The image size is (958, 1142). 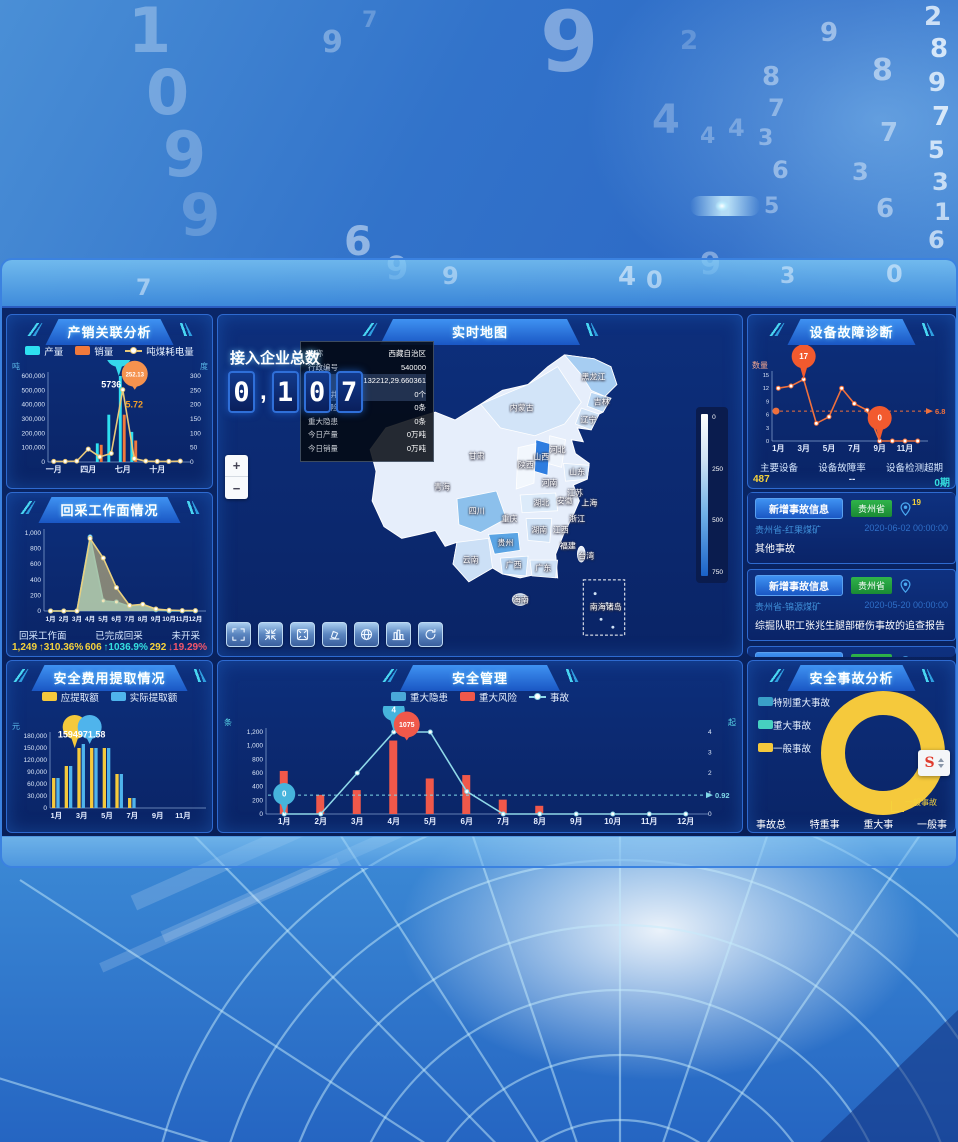 I want to click on legend-item: 重大事故, so click(x=794, y=725).